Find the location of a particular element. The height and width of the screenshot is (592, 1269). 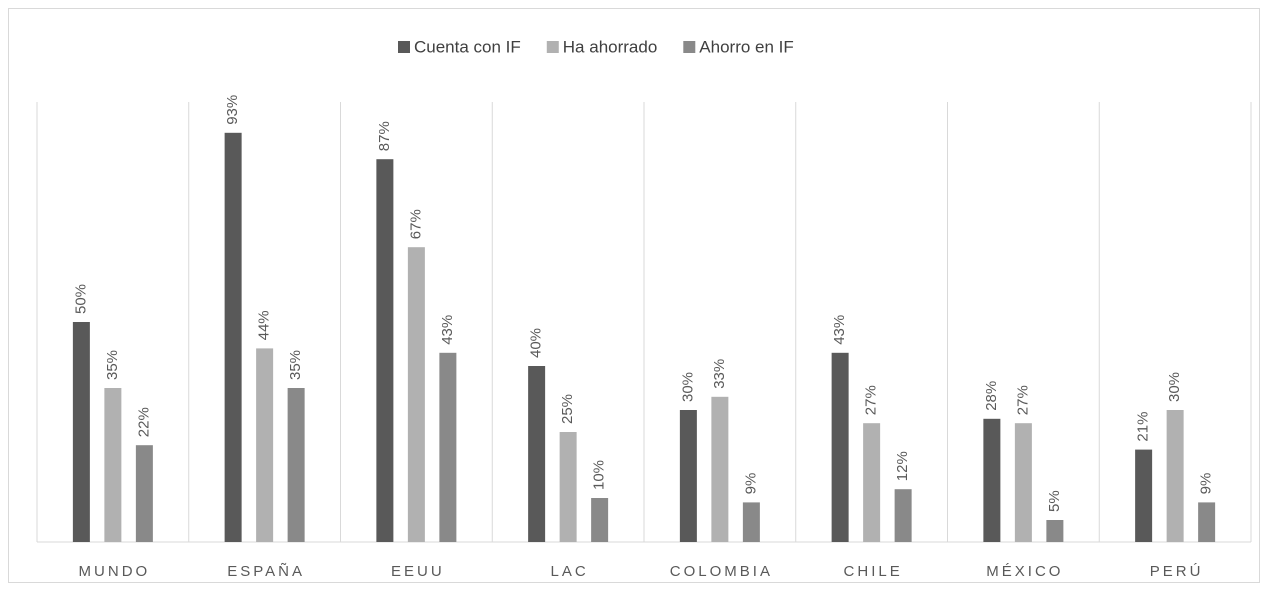

x-tick-label: LAC is located at coordinates (570, 571).